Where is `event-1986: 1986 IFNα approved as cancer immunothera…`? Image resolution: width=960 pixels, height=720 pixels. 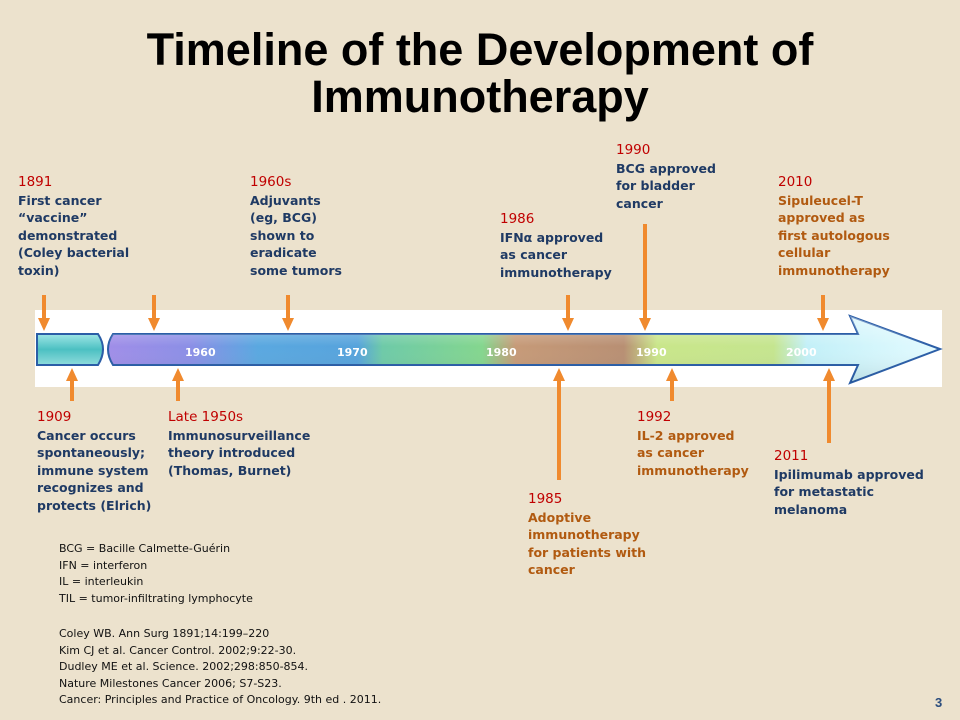
event-1986: 1986 IFNα approved as cancer immunothera… is located at coordinates (556, 246).